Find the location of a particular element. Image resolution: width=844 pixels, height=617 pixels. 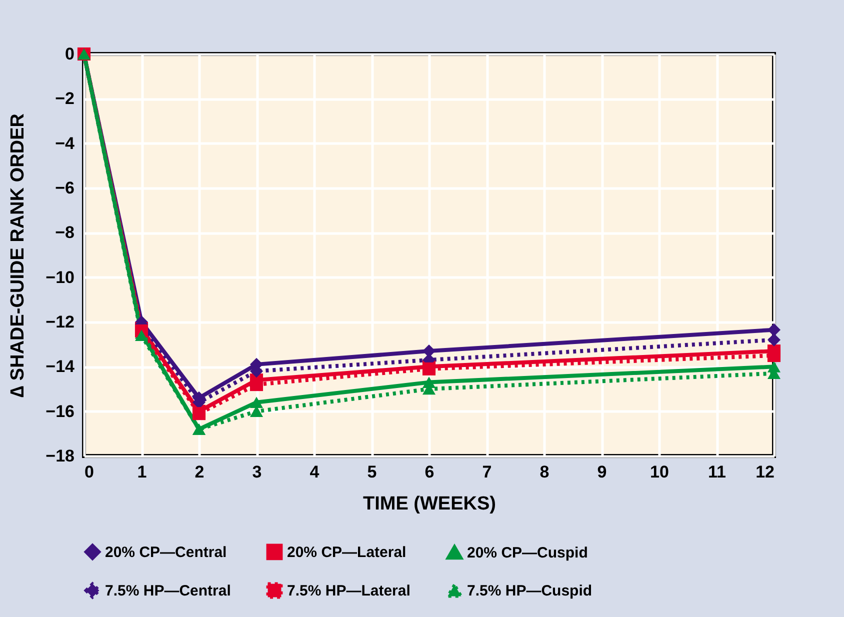

y-axis-title: ∆ SHADE-GUIDE RANK ORDER is located at coordinates (18, 255).